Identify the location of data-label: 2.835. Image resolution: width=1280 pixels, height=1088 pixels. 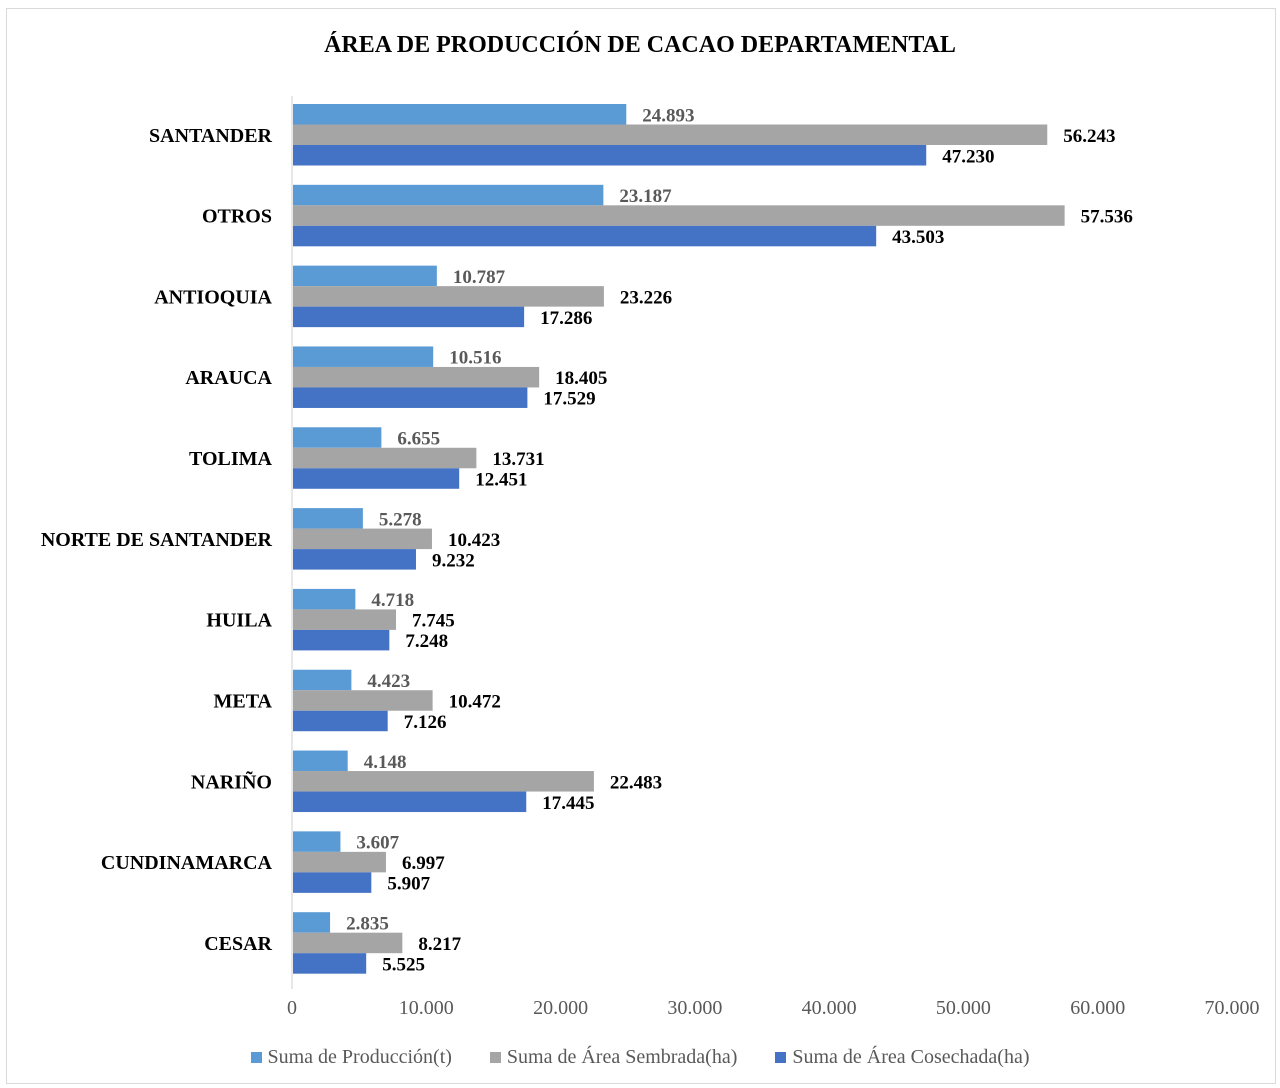
(367, 923).